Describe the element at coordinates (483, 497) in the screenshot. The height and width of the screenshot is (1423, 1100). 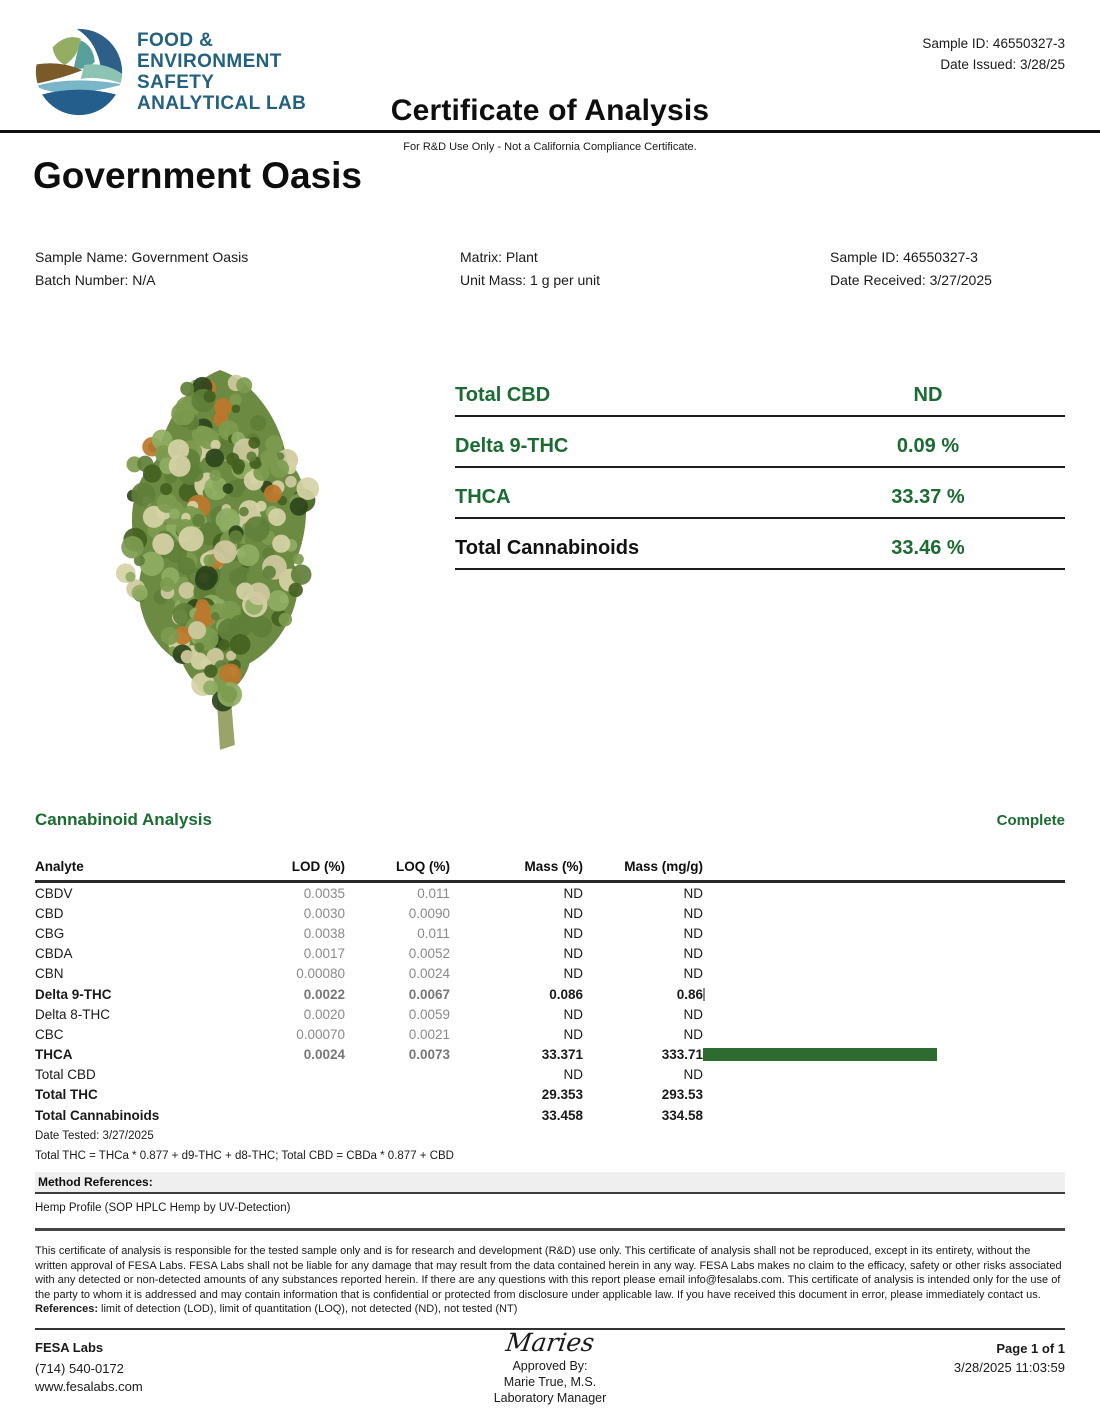
I see `summary-label: THCA` at that location.